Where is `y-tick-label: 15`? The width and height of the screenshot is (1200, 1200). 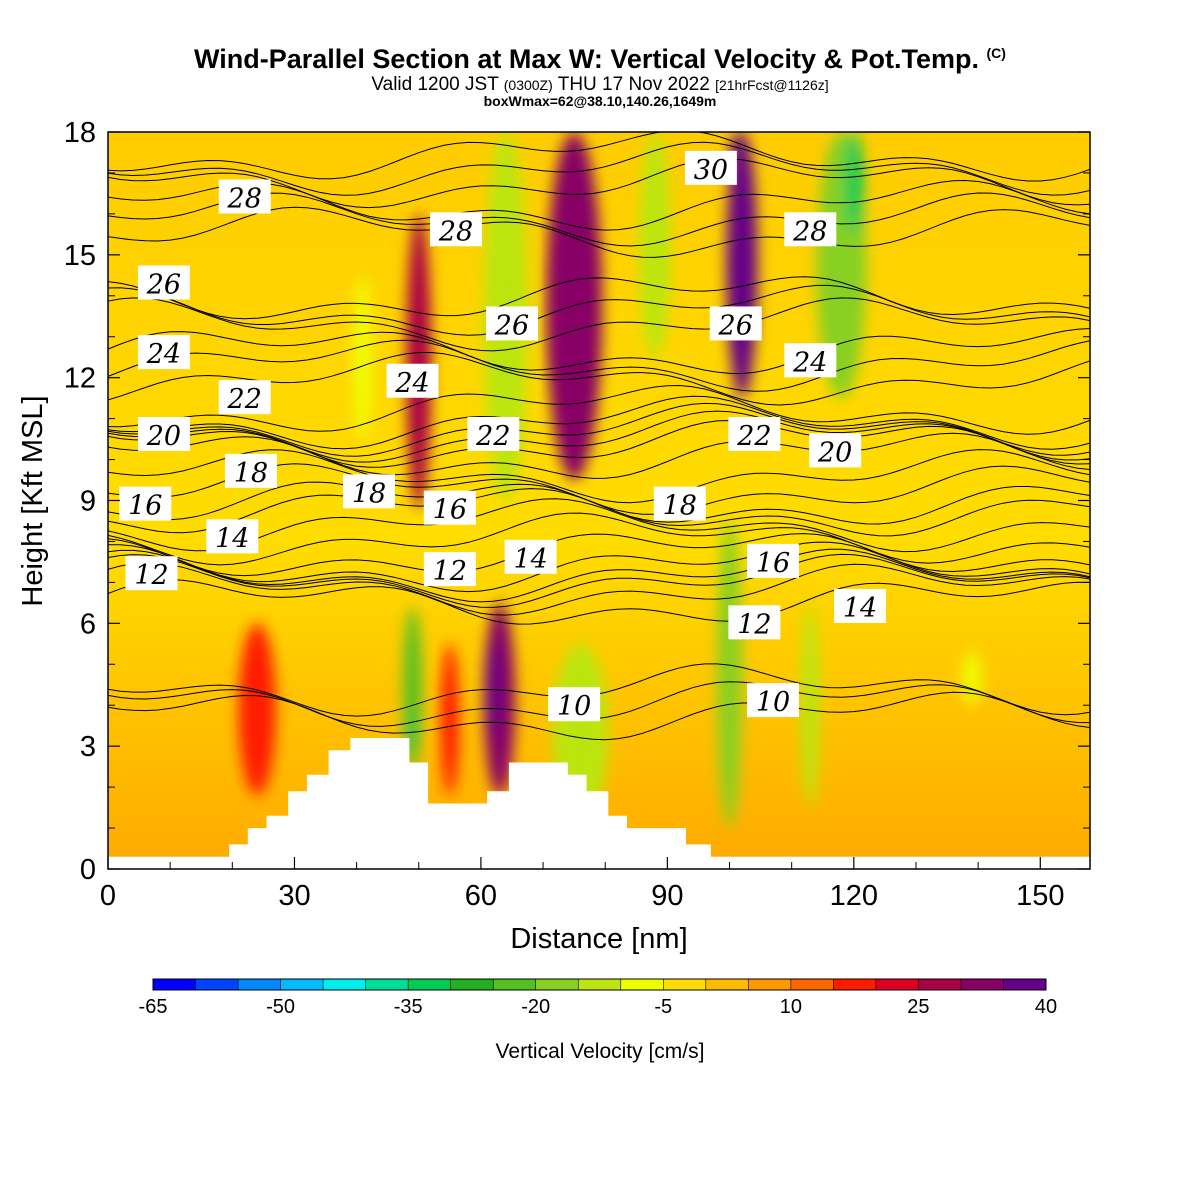 y-tick-label: 15 is located at coordinates (80, 256).